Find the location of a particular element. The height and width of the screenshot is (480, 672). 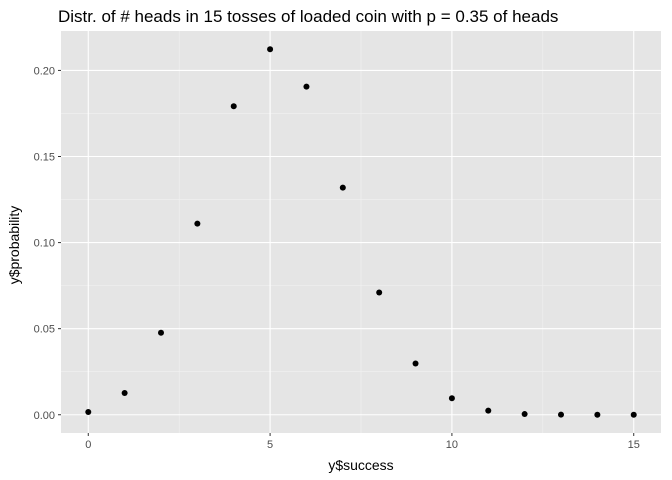

y-tick-label: 0.10 is located at coordinates (44, 244).